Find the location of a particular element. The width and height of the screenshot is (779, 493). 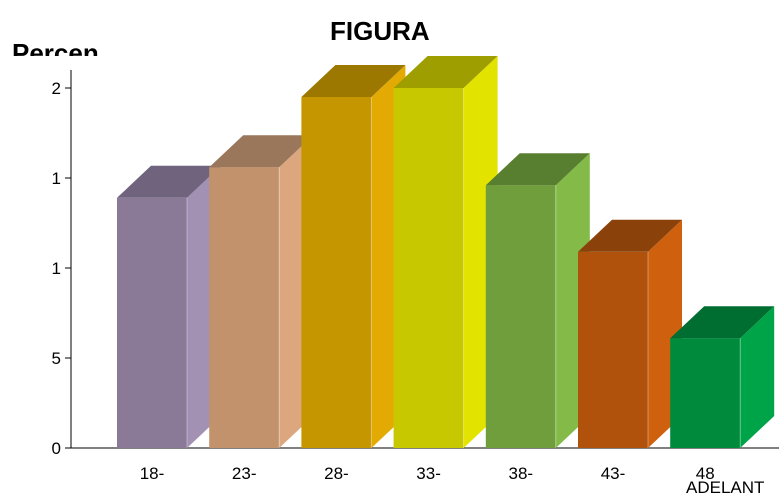

x-tick-label: 18- is located at coordinates (152, 473).